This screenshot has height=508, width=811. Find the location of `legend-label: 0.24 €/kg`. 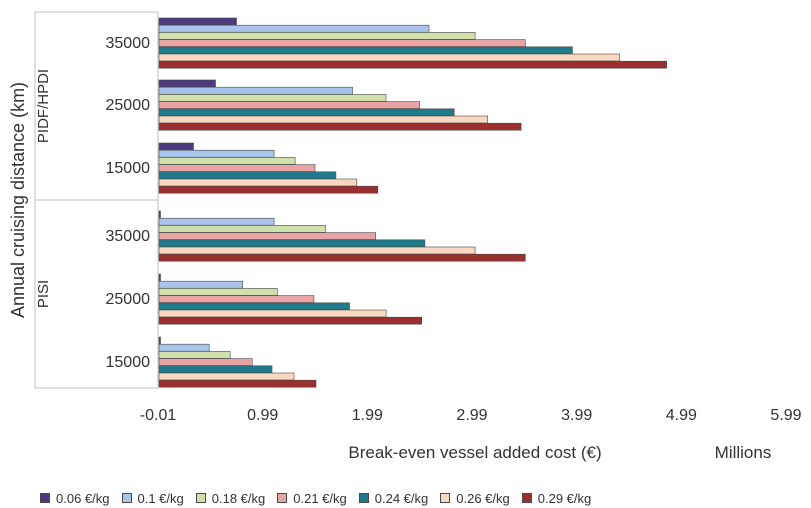

legend-label: 0.24 €/kg is located at coordinates (401, 498).